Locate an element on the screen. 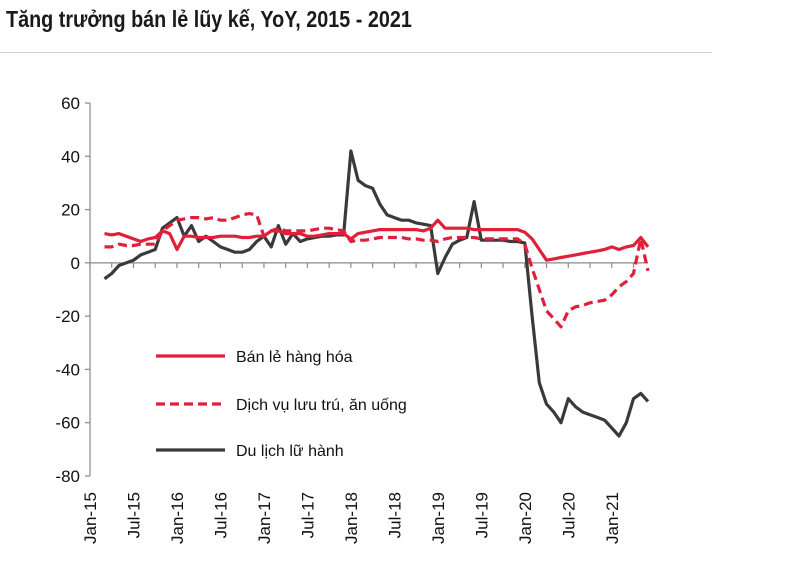  legend-label-2: Dịch vụ lưu trú, ăn uống is located at coordinates (321, 405).